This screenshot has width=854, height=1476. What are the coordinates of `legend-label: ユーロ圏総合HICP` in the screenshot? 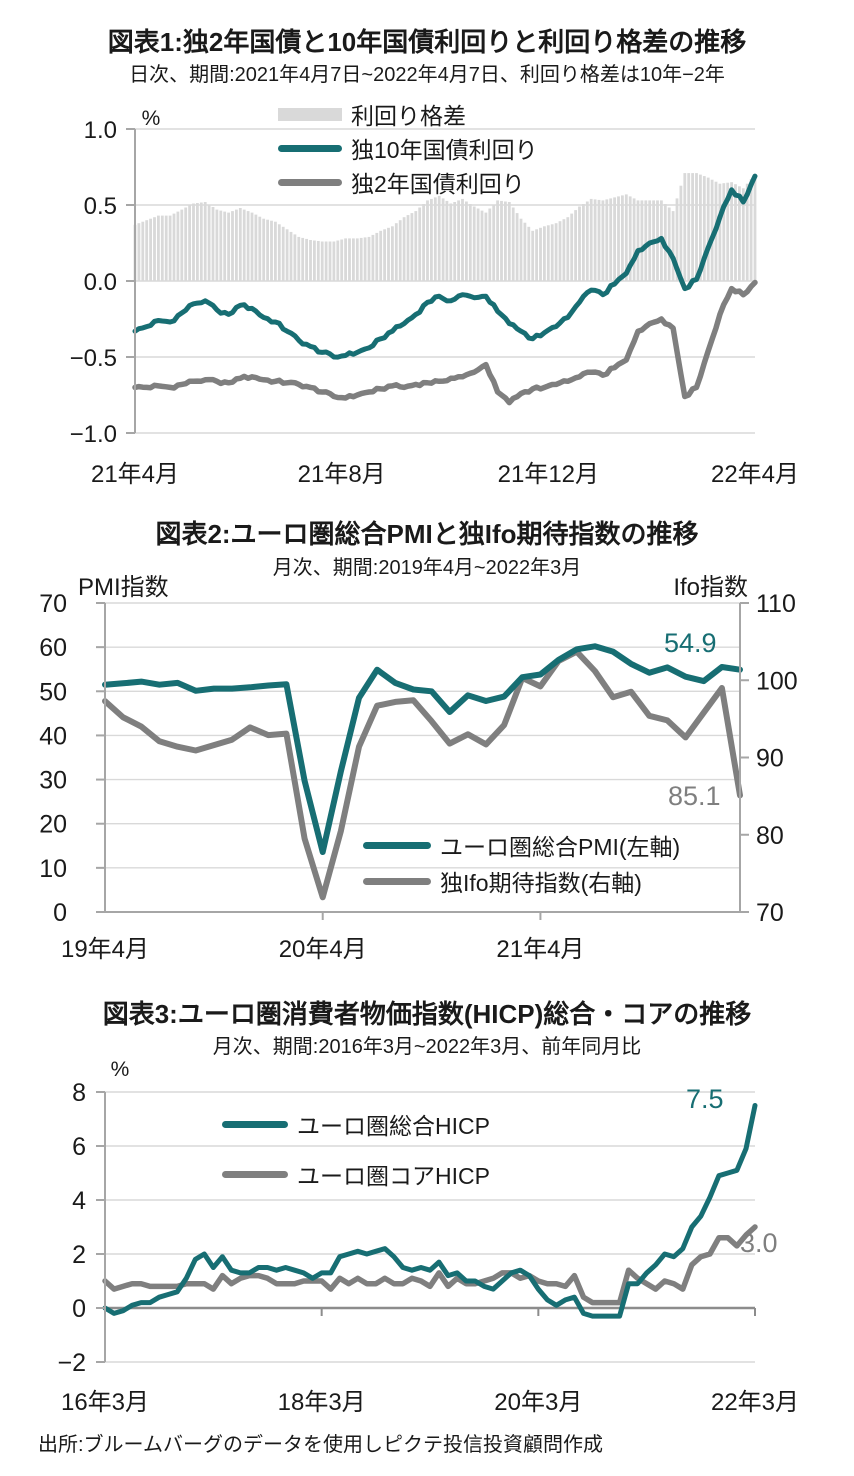 It's located at (393, 1126).